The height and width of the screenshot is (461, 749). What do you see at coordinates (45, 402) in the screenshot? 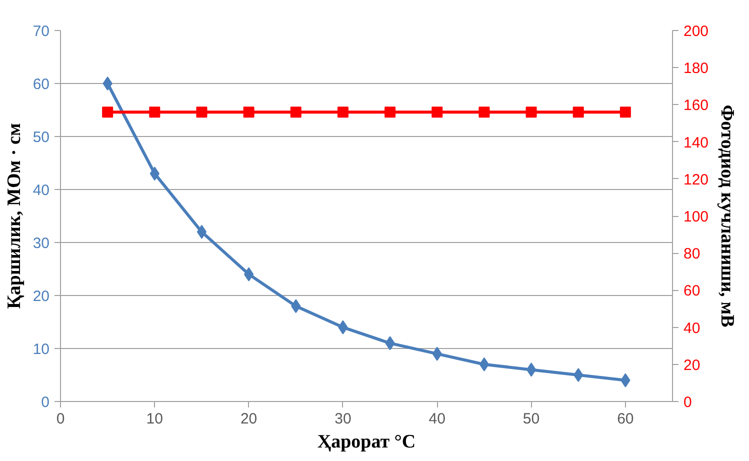
I see `y-tick-label: 0` at bounding box center [45, 402].